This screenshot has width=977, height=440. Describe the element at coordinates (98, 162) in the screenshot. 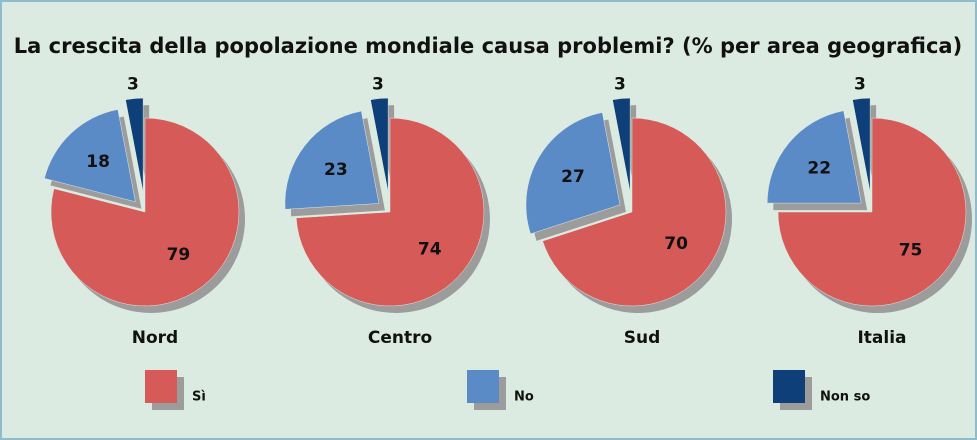

I see `value-label: 18` at that location.